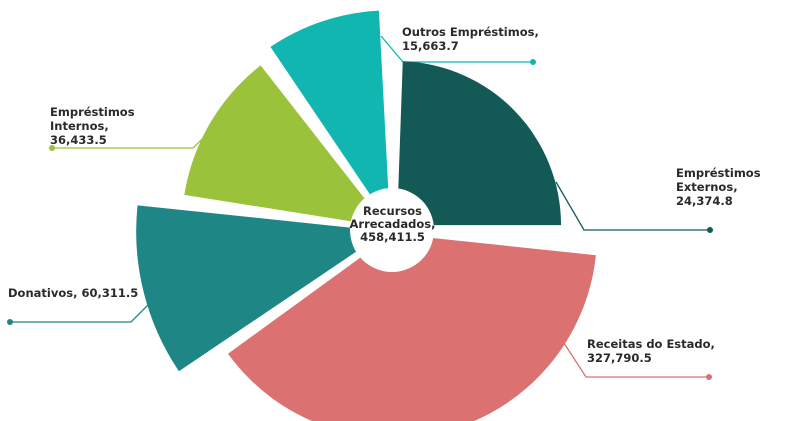  I want to click on value-label: 327,790.5, so click(619, 358).